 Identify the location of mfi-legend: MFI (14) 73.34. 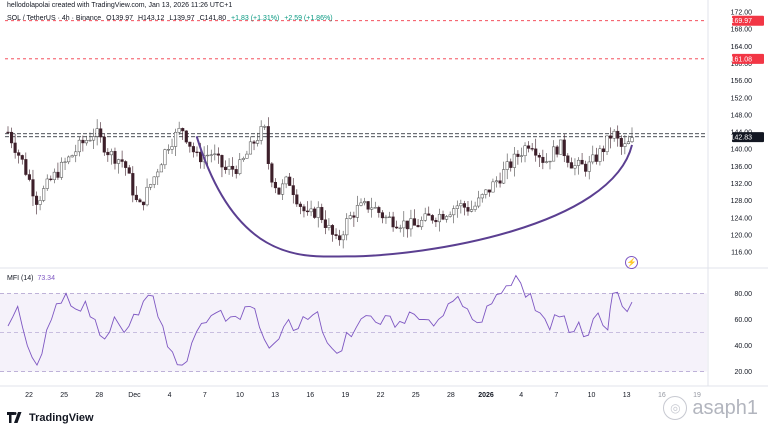
(31, 278).